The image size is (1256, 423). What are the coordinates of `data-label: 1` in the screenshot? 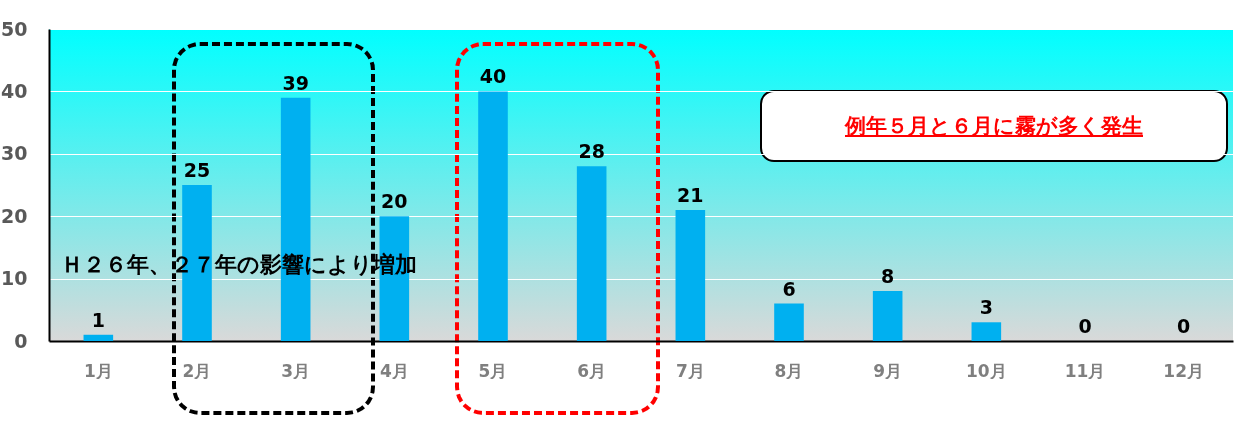 It's located at (98, 319).